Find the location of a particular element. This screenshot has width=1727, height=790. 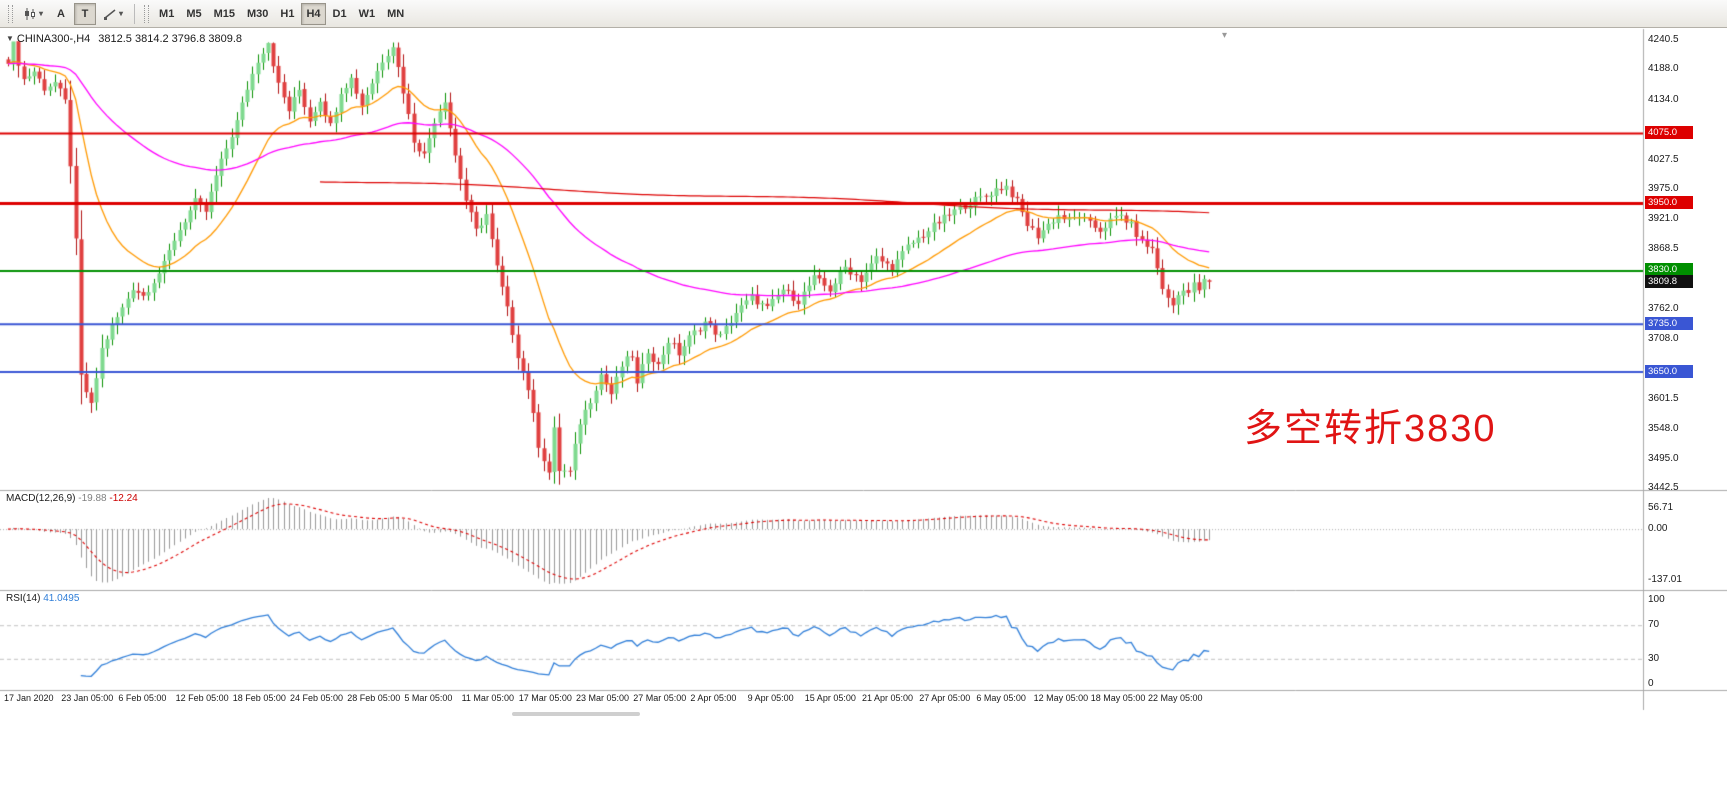

price-tick-label: 3868.5 is located at coordinates (1663, 248).